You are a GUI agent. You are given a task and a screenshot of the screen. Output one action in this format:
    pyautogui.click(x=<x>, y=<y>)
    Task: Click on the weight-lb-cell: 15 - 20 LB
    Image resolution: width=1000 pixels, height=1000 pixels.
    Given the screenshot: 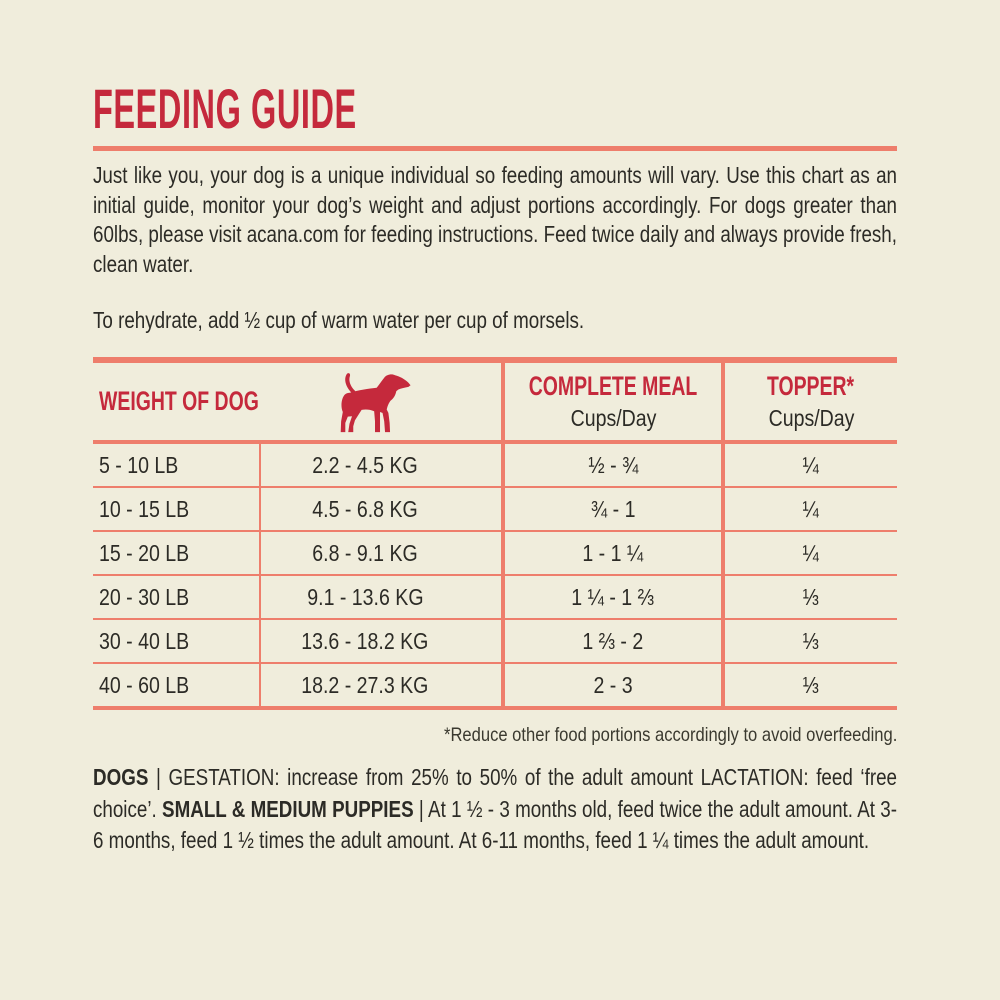 What is the action you would take?
    pyautogui.click(x=144, y=552)
    